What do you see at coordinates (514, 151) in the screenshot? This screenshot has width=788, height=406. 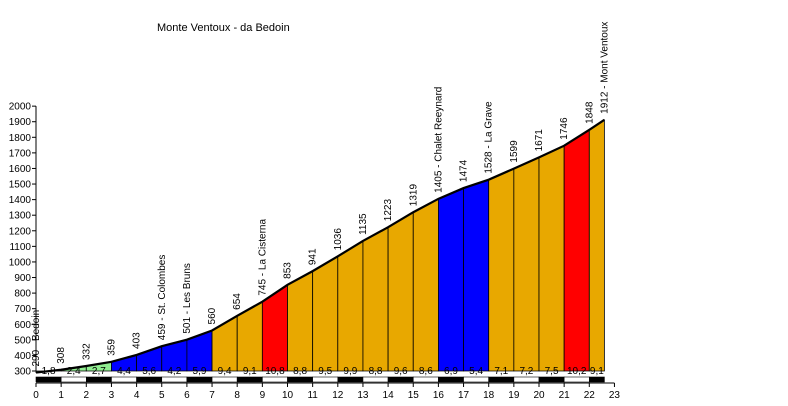 I see `altitude-label: 1599` at bounding box center [514, 151].